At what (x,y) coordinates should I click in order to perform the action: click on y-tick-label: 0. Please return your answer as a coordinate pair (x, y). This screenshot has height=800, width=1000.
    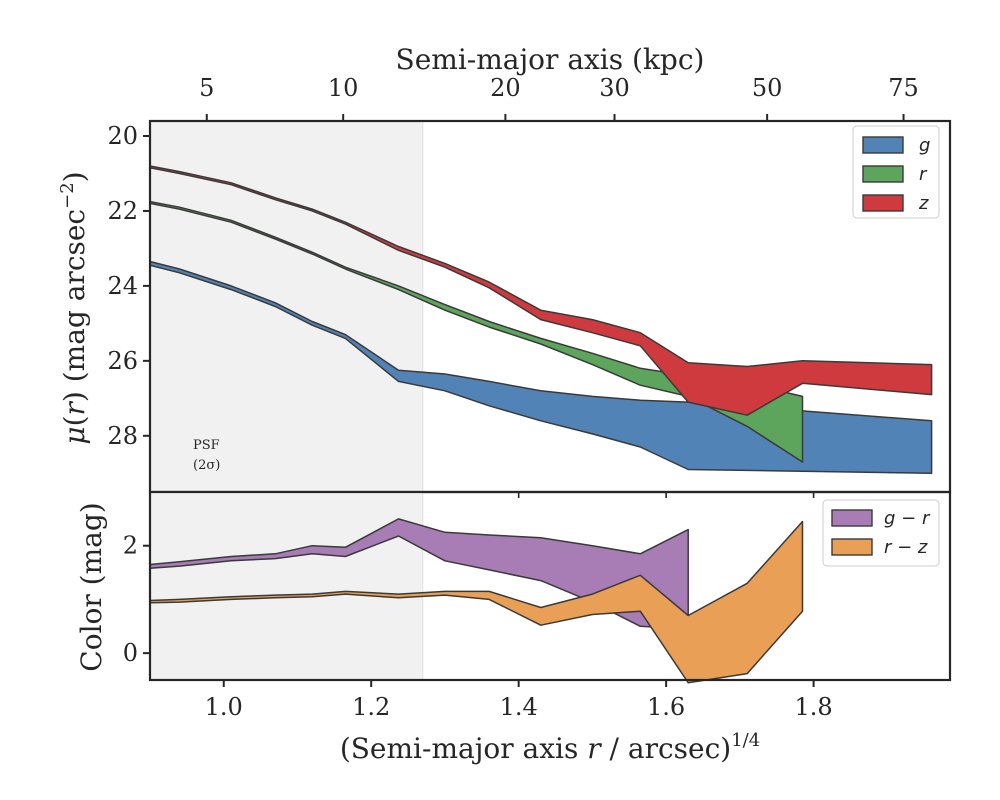
    Looking at the image, I should click on (130, 653).